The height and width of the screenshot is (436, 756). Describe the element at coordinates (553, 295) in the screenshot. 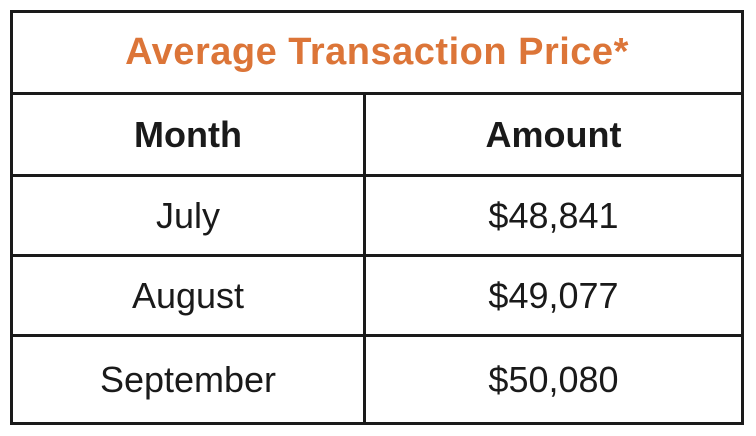

I see `amount-cell: $49,077` at that location.